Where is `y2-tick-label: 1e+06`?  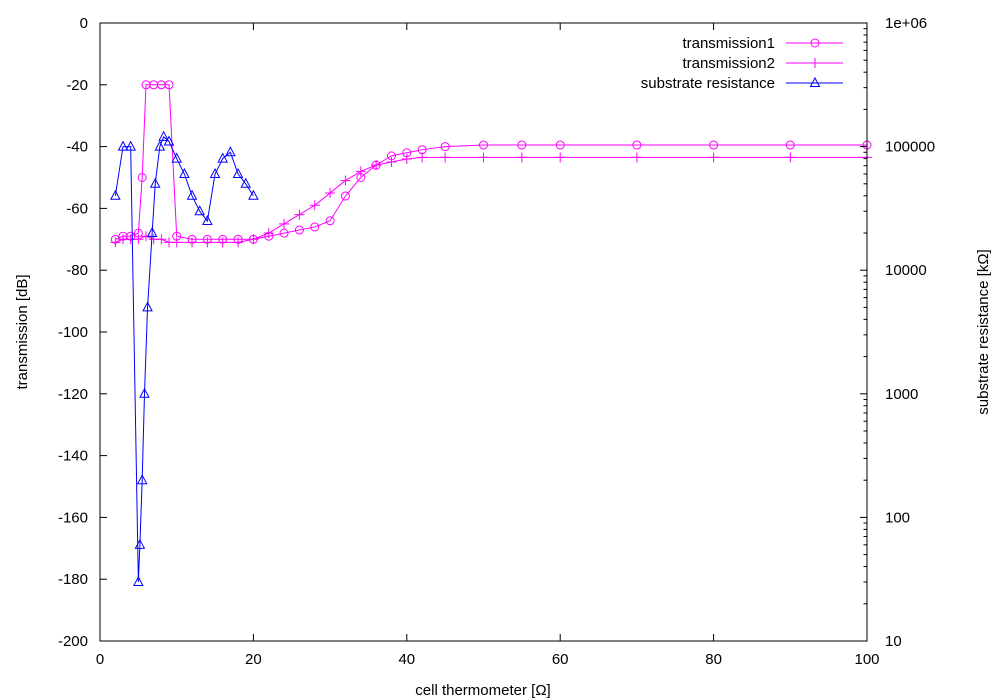
y2-tick-label: 1e+06 is located at coordinates (906, 23).